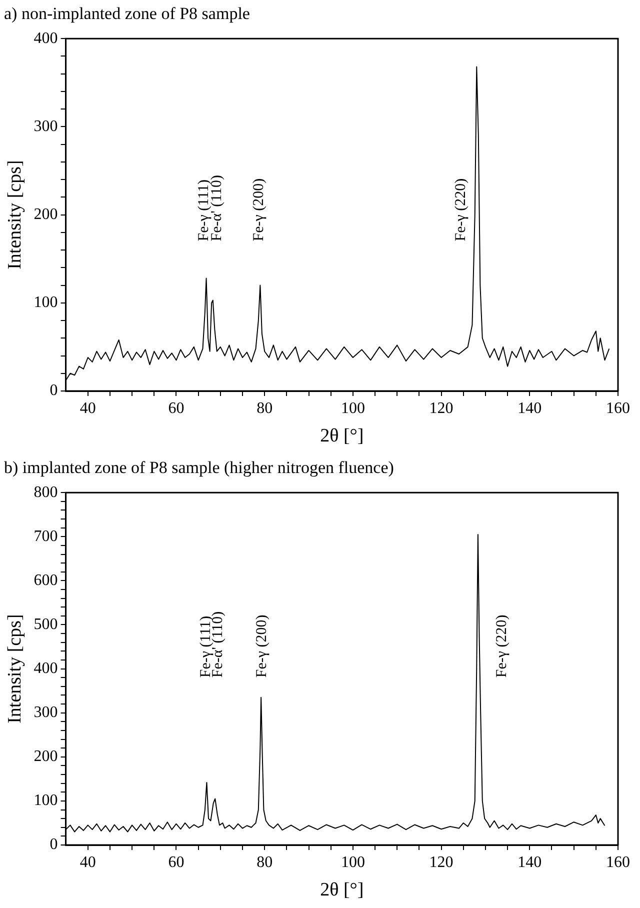  Describe the element at coordinates (46, 580) in the screenshot. I see `y-tick-label: 600` at that location.